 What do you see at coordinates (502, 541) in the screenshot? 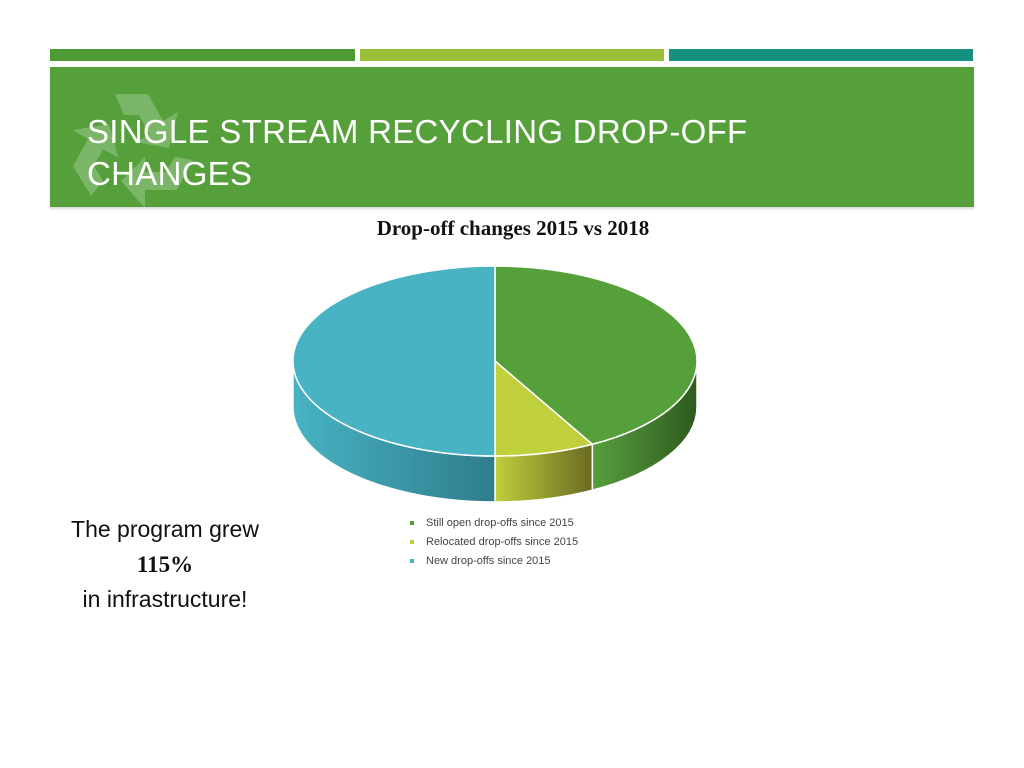
I see `legend-label-relocated: Relocated drop-offs since 2015` at bounding box center [502, 541].